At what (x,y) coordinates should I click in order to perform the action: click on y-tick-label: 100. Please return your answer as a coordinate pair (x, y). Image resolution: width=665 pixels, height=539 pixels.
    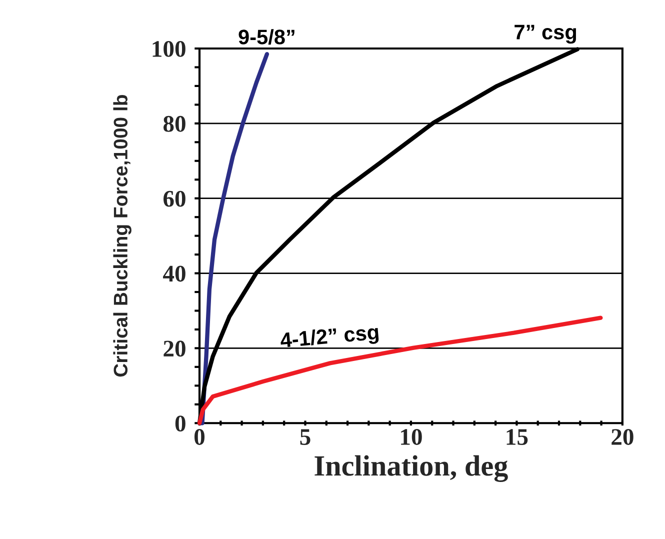
    Looking at the image, I should click on (169, 49).